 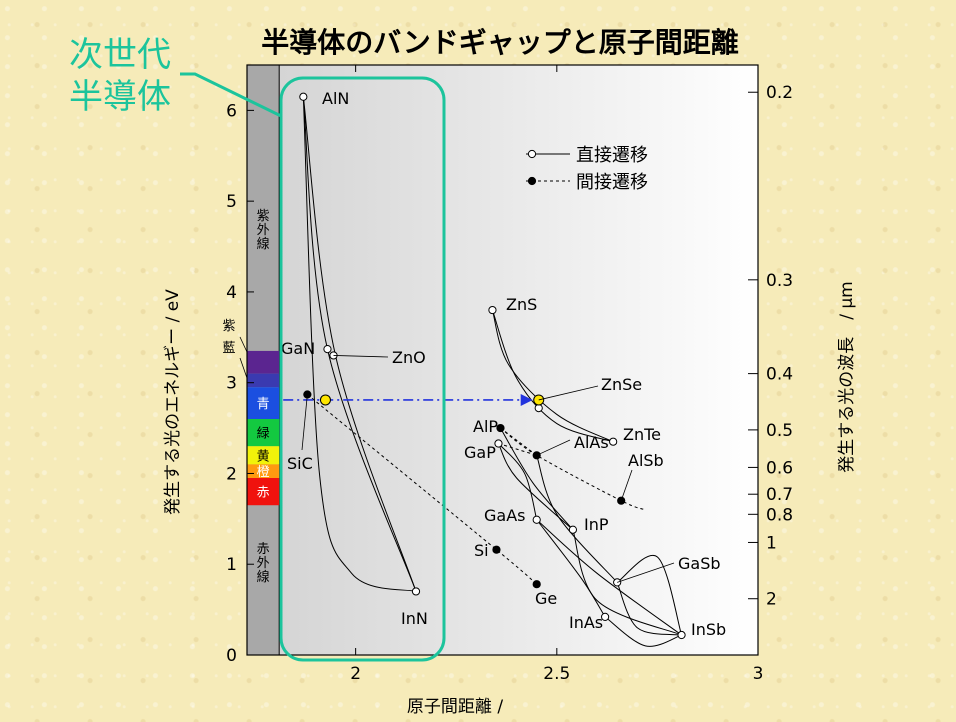 What do you see at coordinates (771, 543) in the screenshot?
I see `y2-tick-label-7: 1` at bounding box center [771, 543].